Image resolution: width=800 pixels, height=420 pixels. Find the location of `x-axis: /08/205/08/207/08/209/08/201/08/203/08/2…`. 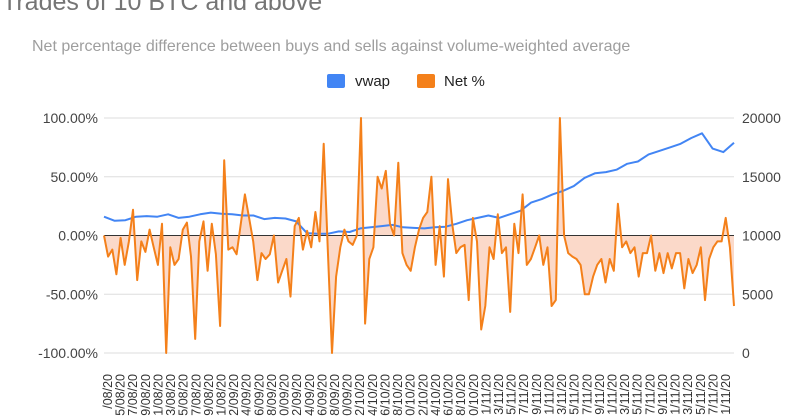

x-axis: /08/205/08/207/08/209/08/201/08/203/08/2… is located at coordinates (417, 395).